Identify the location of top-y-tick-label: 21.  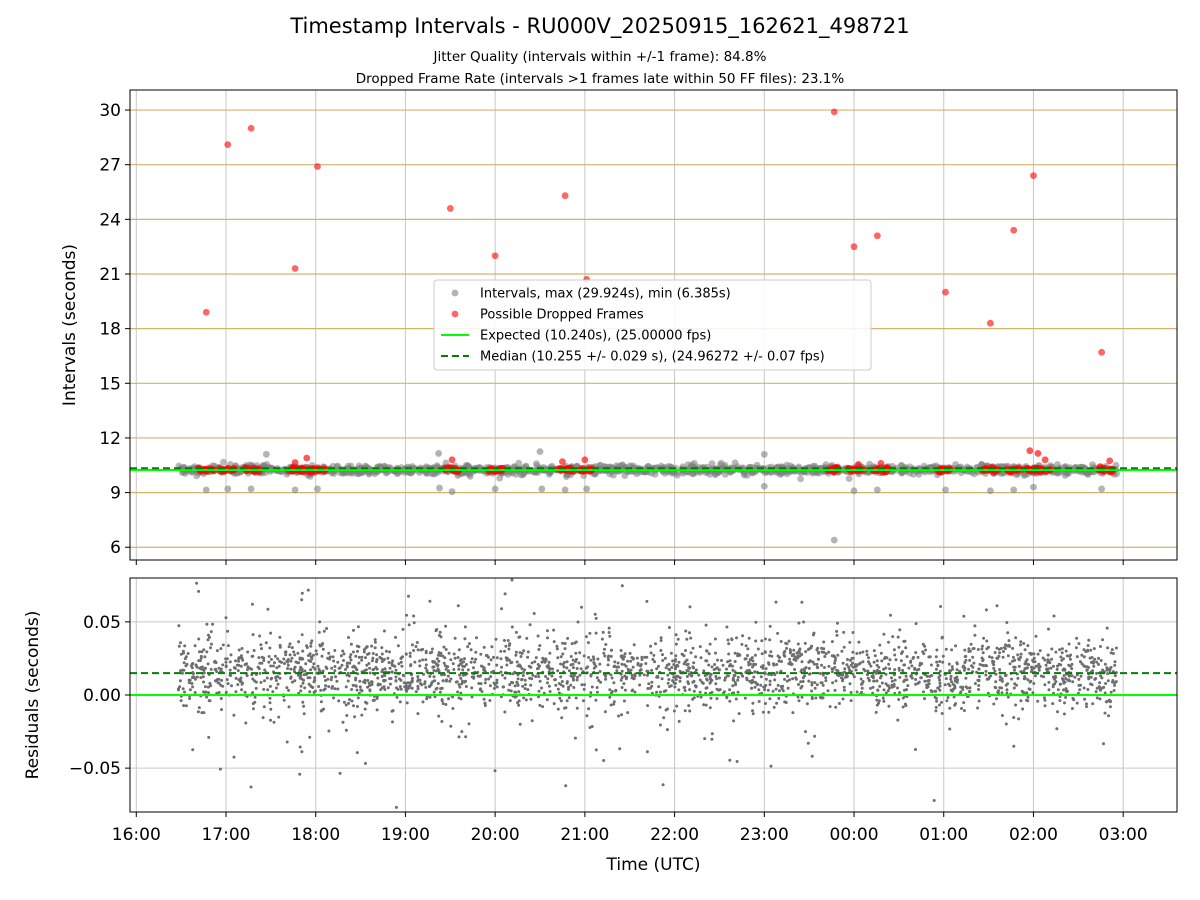
(110, 275).